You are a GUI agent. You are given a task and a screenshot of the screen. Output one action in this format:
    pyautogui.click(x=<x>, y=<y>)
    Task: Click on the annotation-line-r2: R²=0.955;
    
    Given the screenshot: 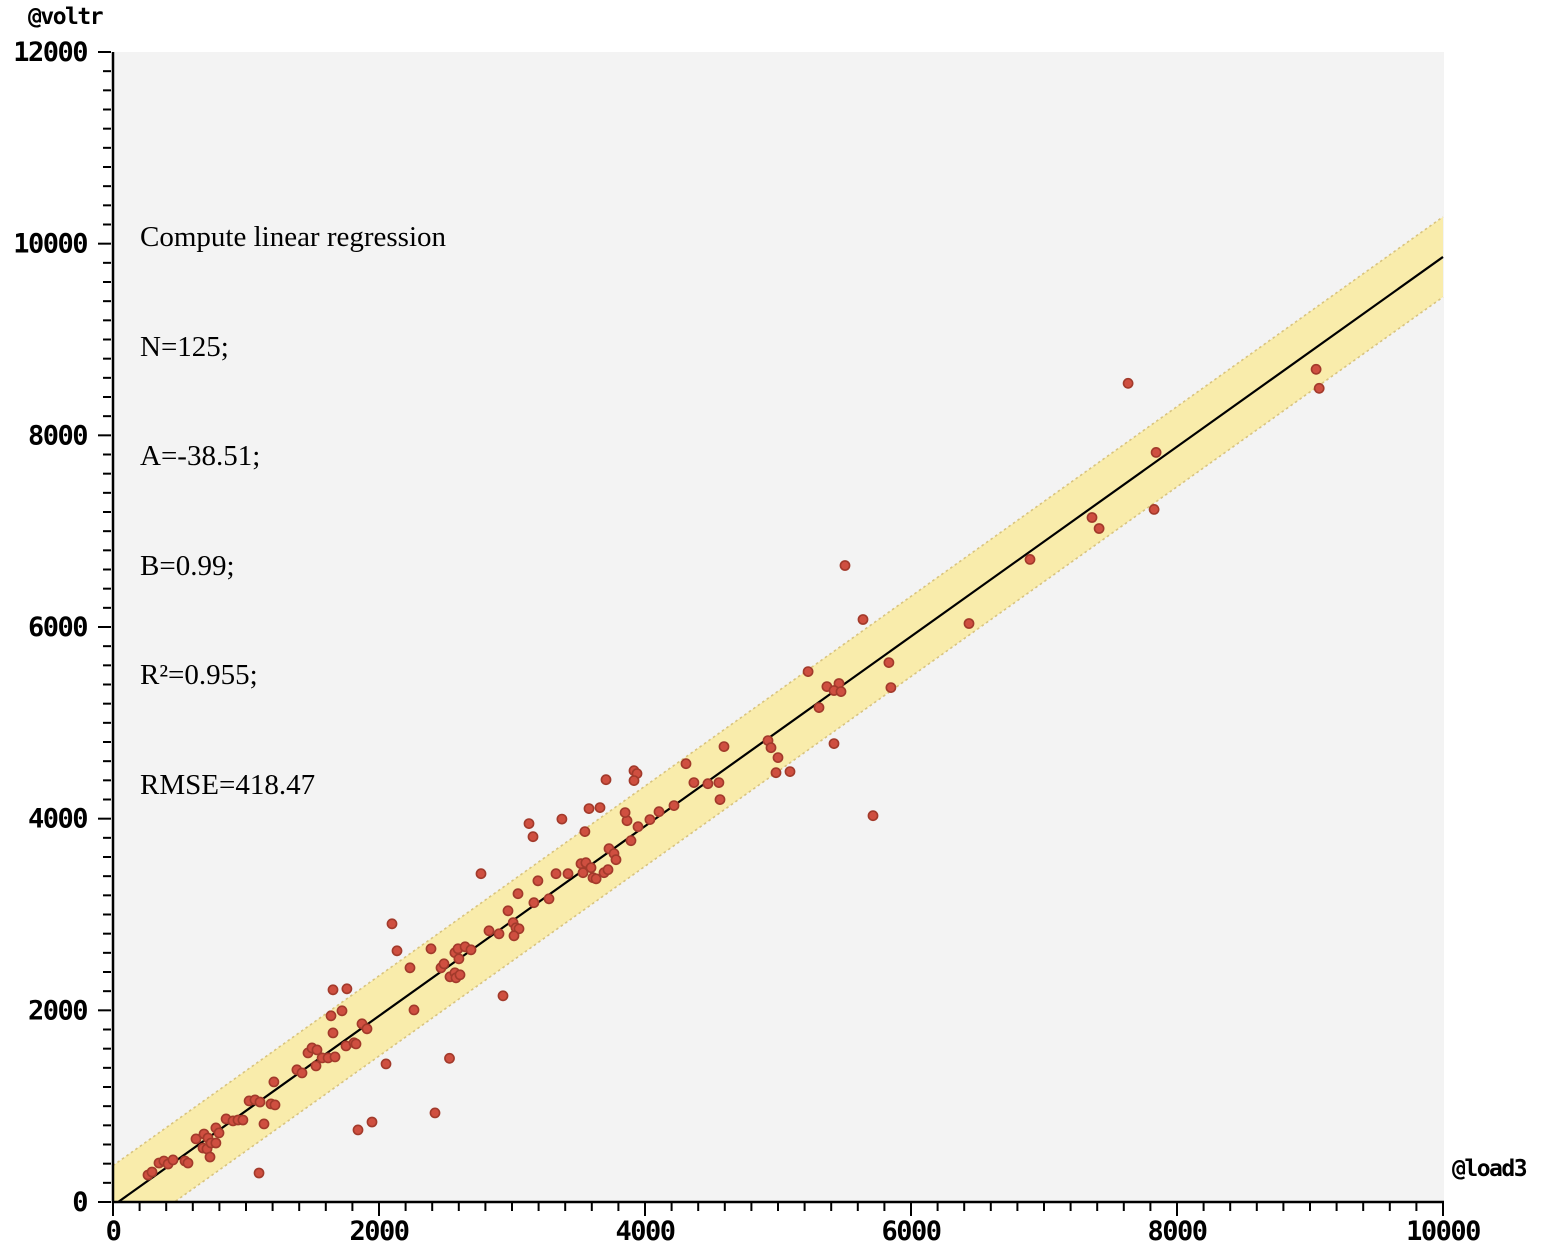 What is the action you would take?
    pyautogui.click(x=199, y=675)
    